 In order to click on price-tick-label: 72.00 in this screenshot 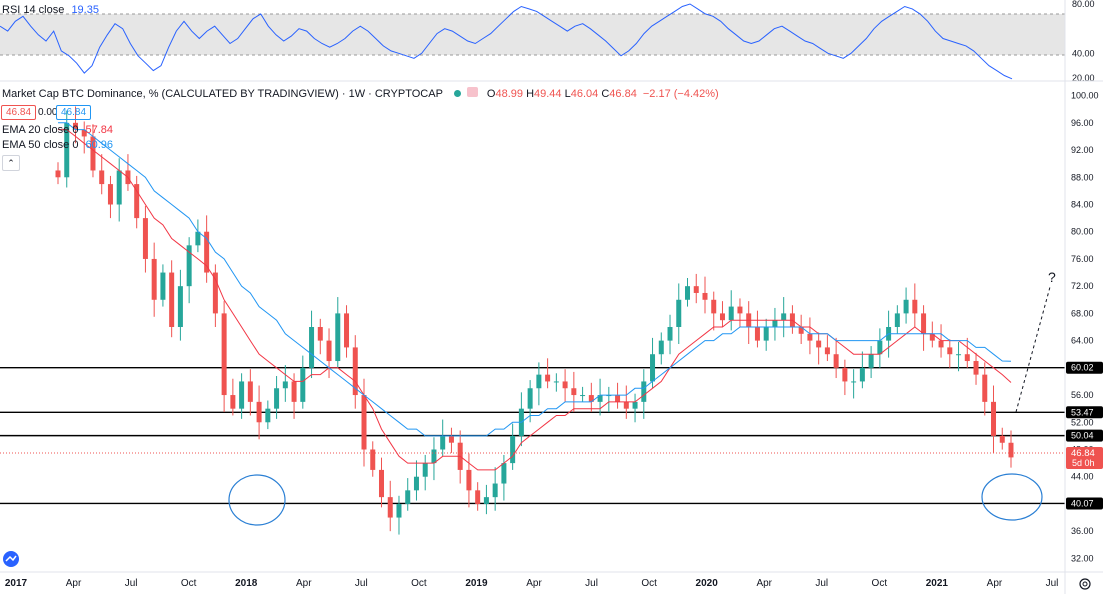, I will do `click(1082, 286)`.